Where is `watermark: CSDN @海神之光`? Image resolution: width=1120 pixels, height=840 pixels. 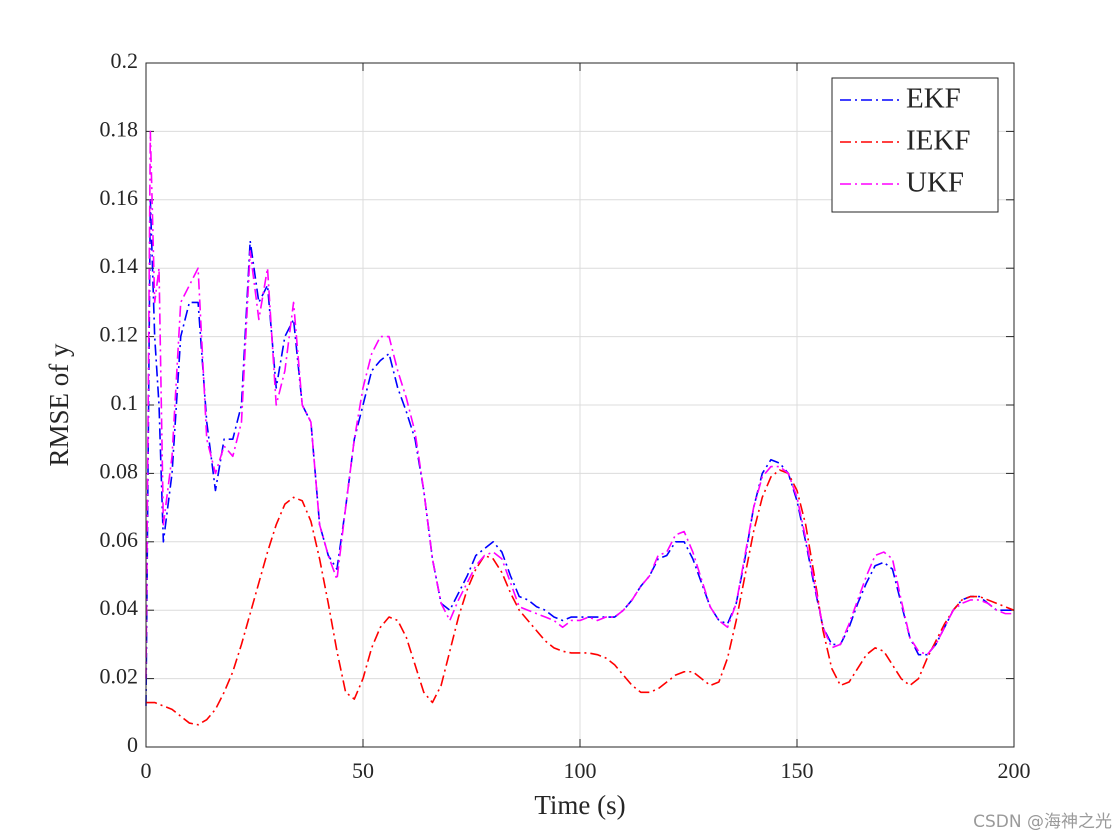 watermark: CSDN @海神之光 is located at coordinates (1042, 822).